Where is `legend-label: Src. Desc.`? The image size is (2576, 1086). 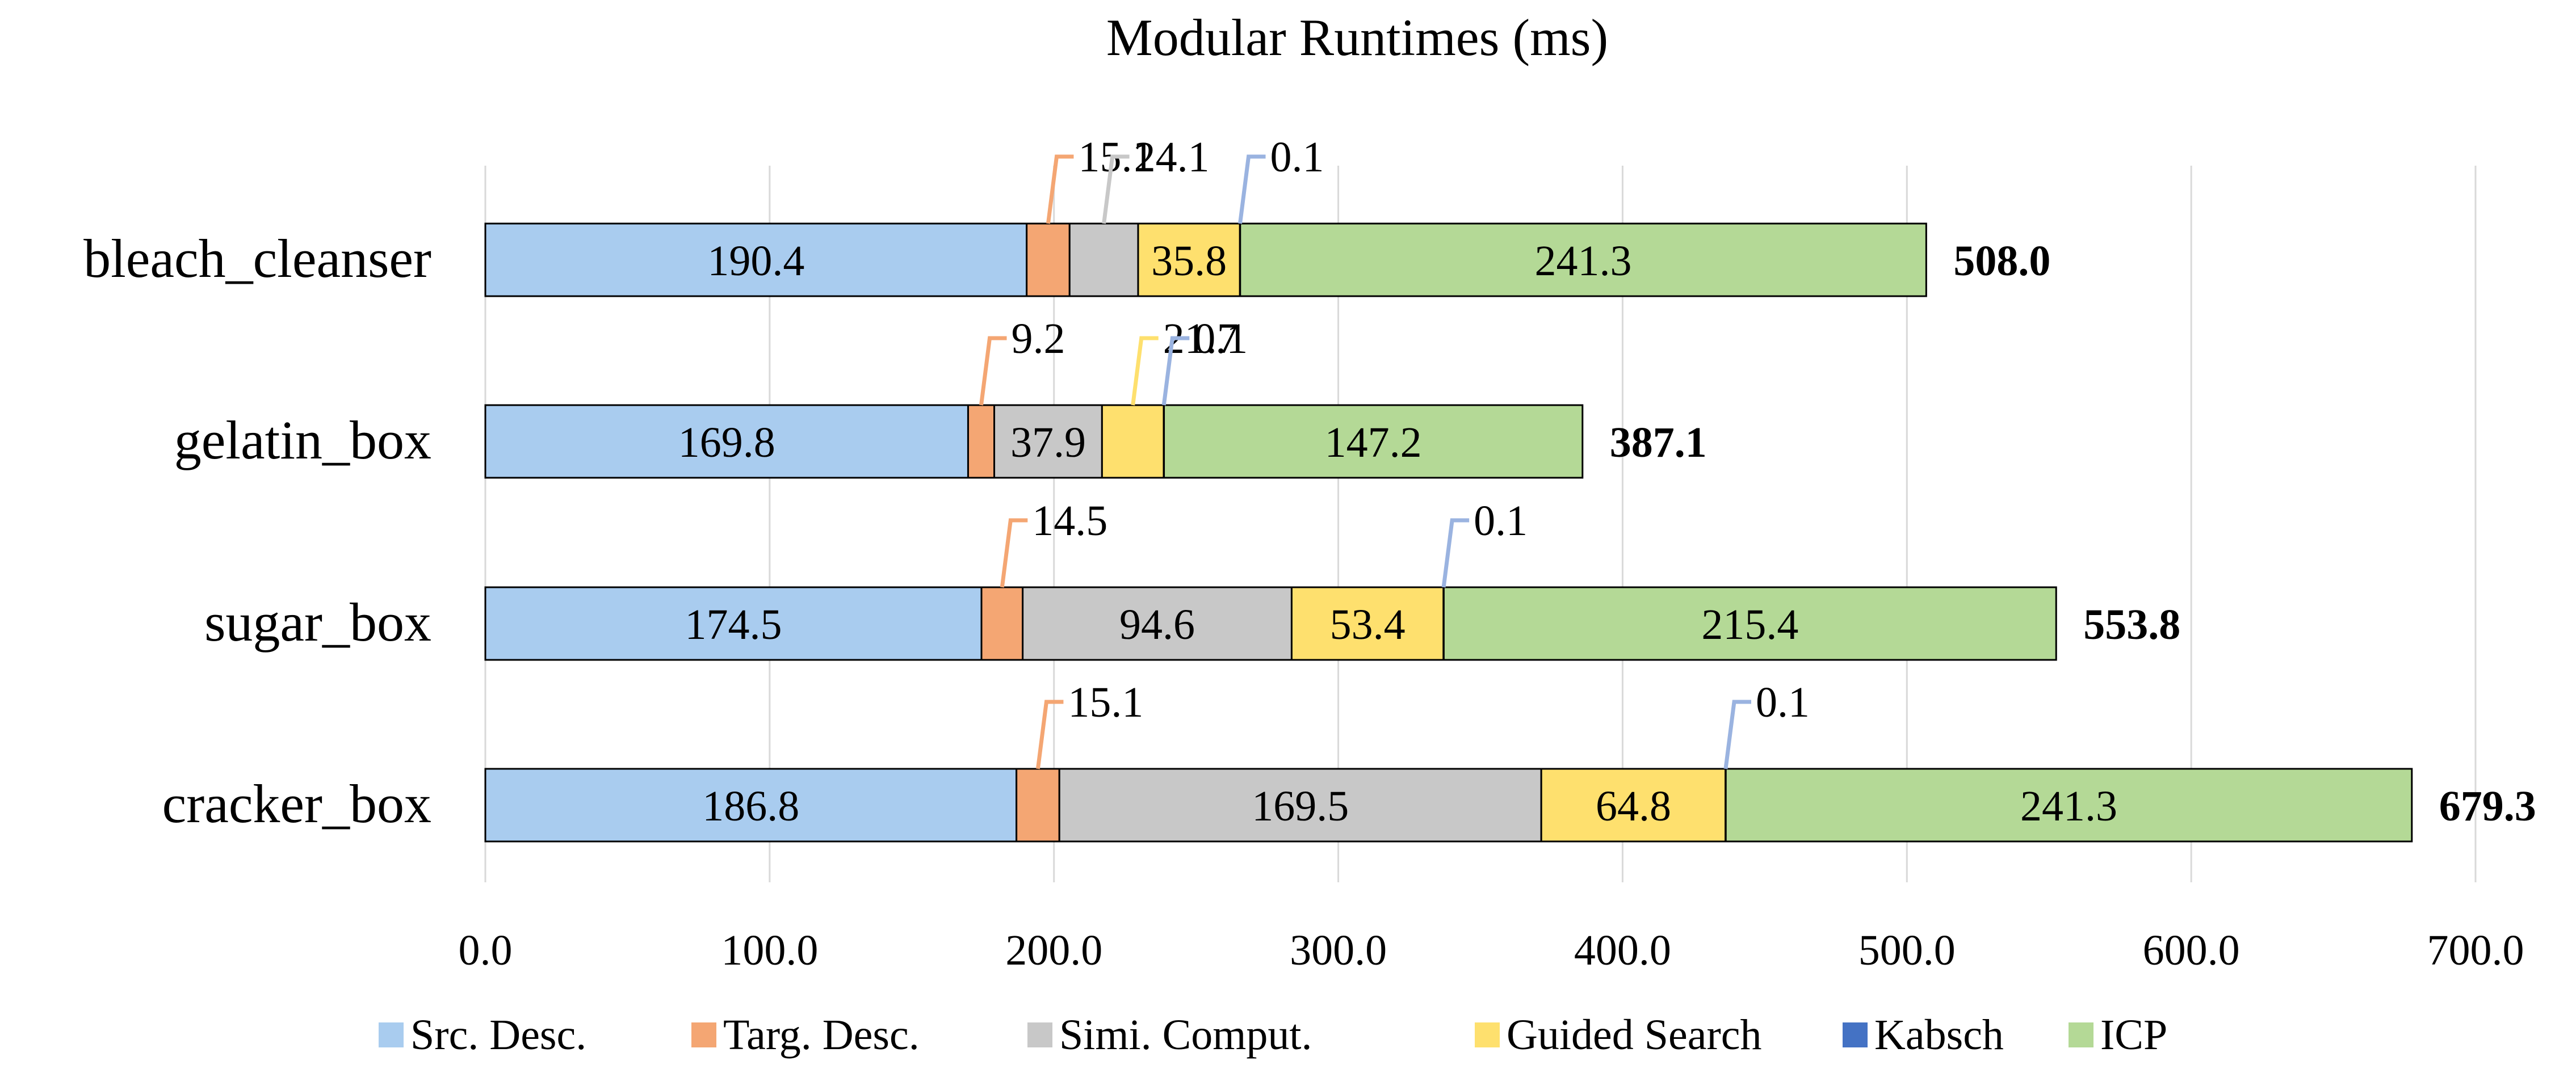
legend-label: Src. Desc. is located at coordinates (498, 1035).